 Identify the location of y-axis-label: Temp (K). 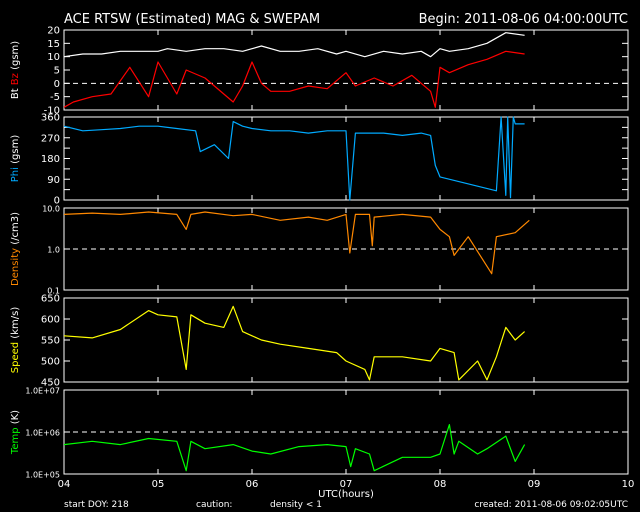
(15, 432).